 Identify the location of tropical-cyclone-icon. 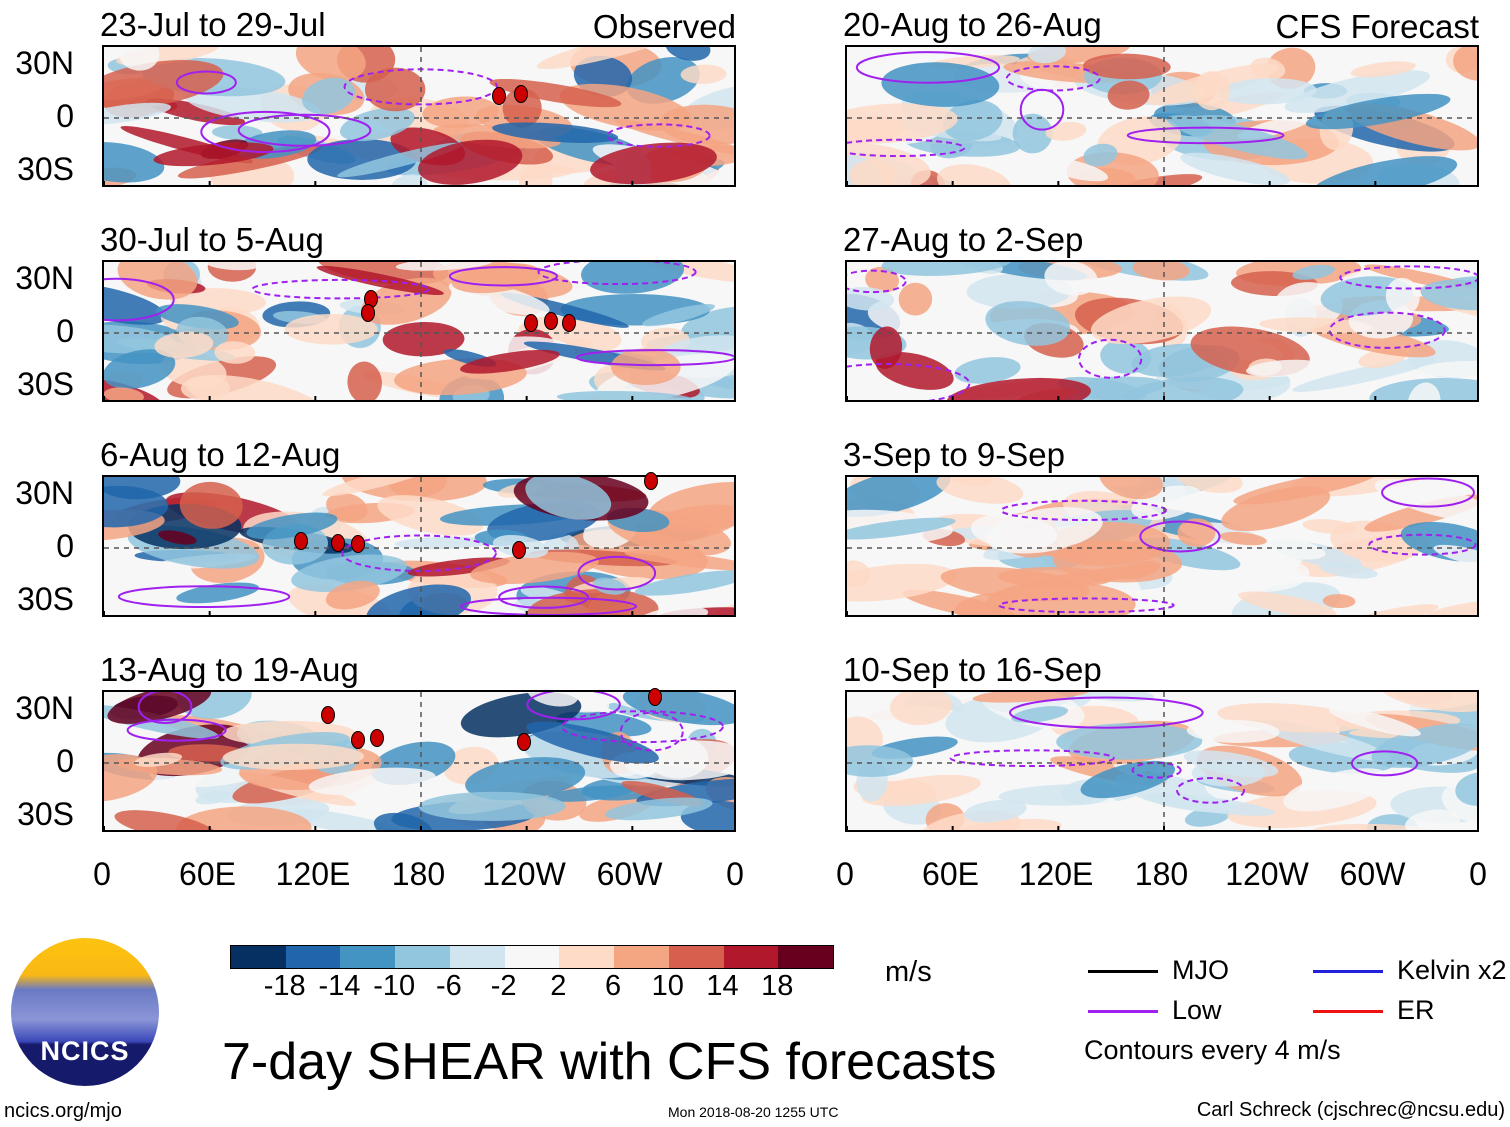
(551, 321).